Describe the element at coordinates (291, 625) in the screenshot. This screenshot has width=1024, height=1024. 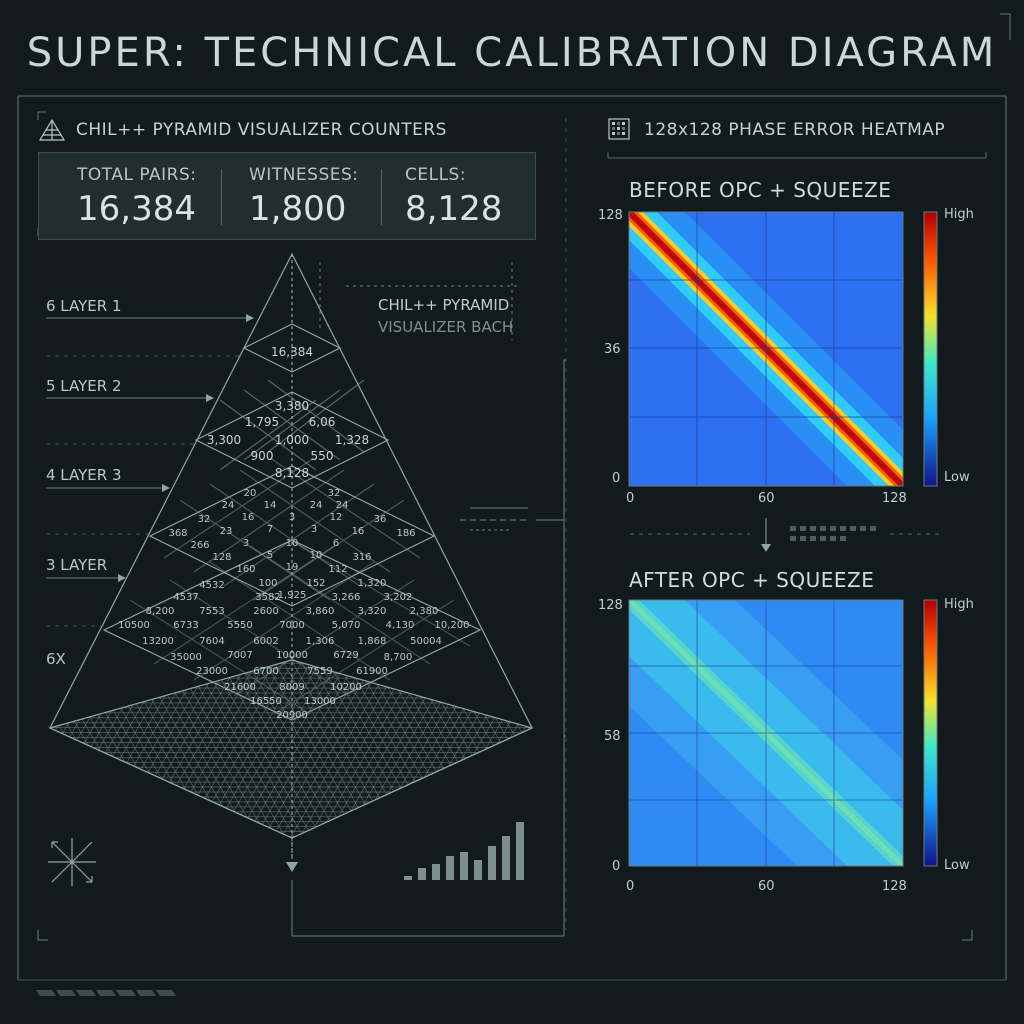
I see `tier-value: 7000` at that location.